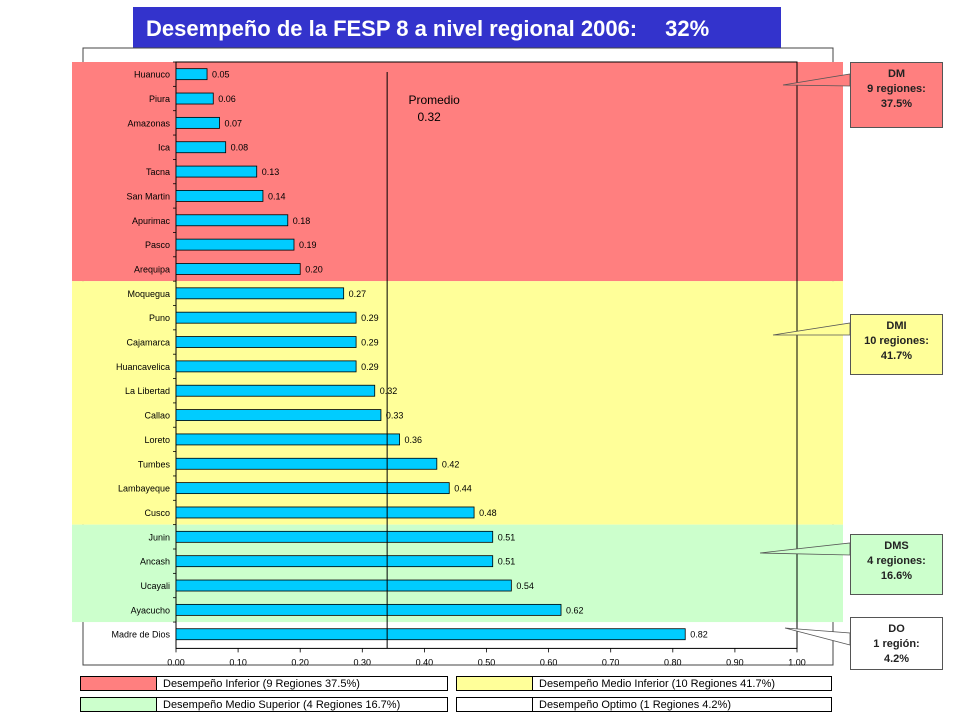  Describe the element at coordinates (261, 683) in the screenshot. I see `legend-label-inferior: Desempeño Inferior (9 Regiones 37.5%)` at that location.